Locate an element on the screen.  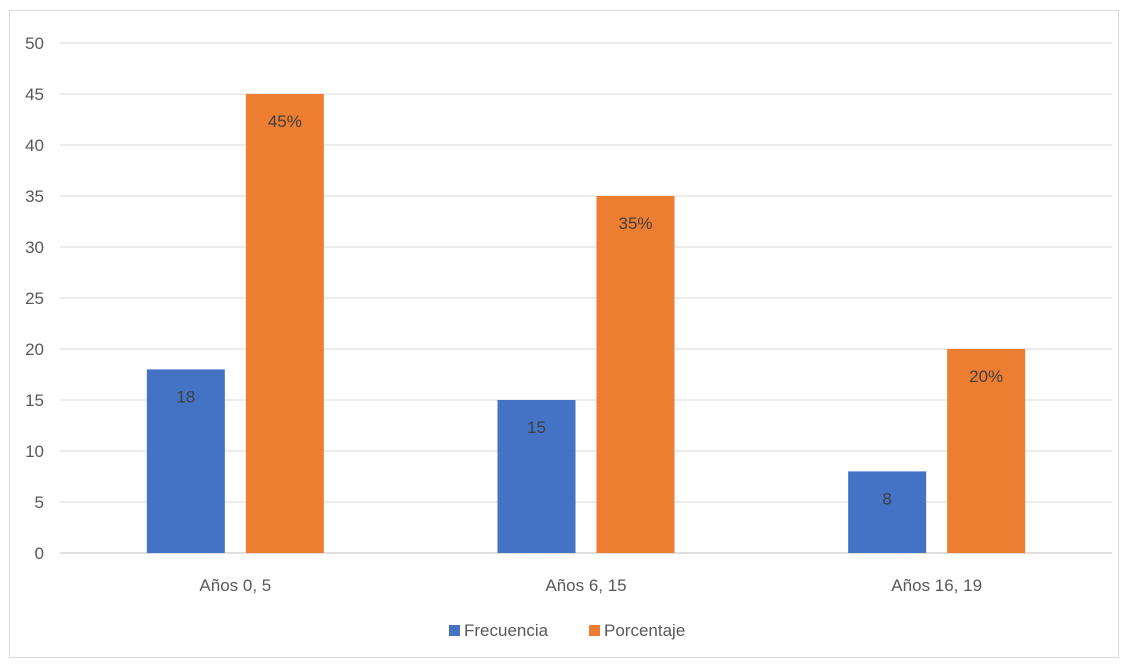
y-tick-label: 10 is located at coordinates (34, 451).